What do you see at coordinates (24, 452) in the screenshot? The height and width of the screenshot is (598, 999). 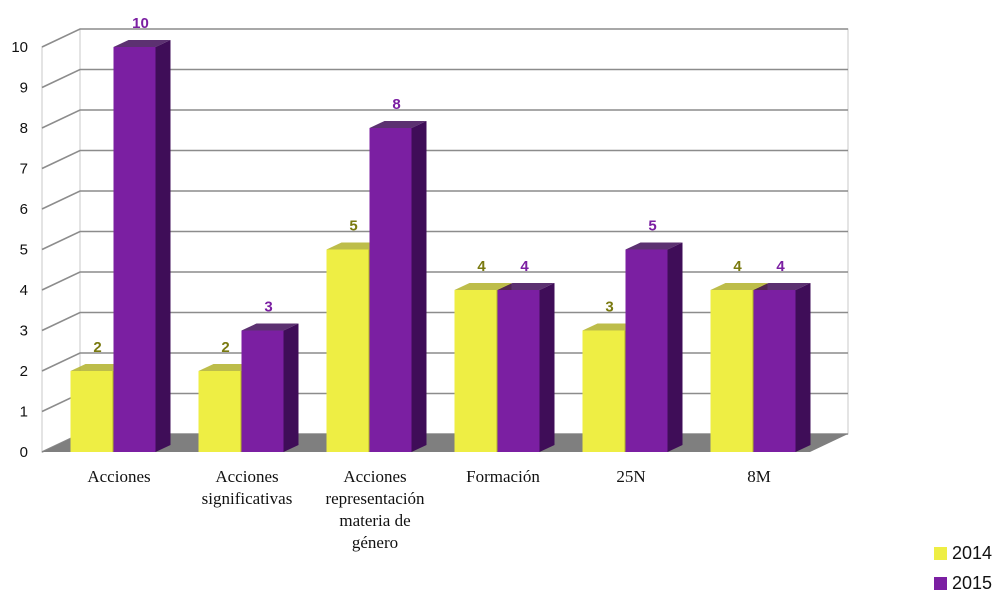 I see `y-tick-label: 0` at bounding box center [24, 452].